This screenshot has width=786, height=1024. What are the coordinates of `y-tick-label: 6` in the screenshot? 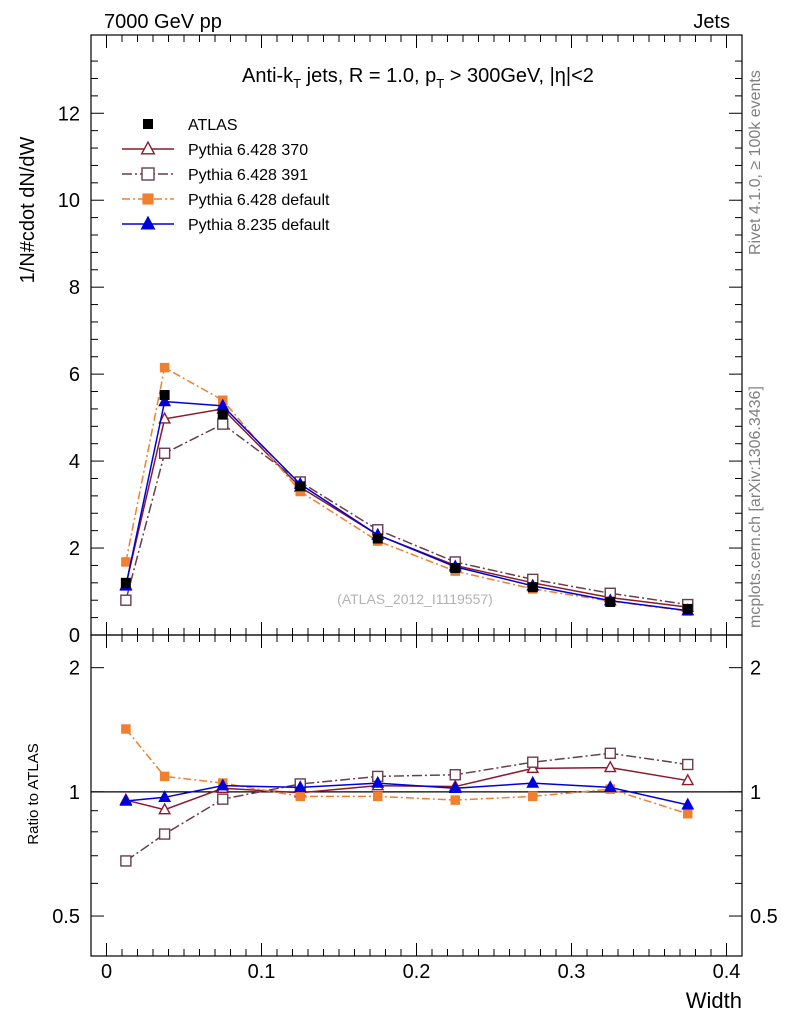 It's located at (74, 375).